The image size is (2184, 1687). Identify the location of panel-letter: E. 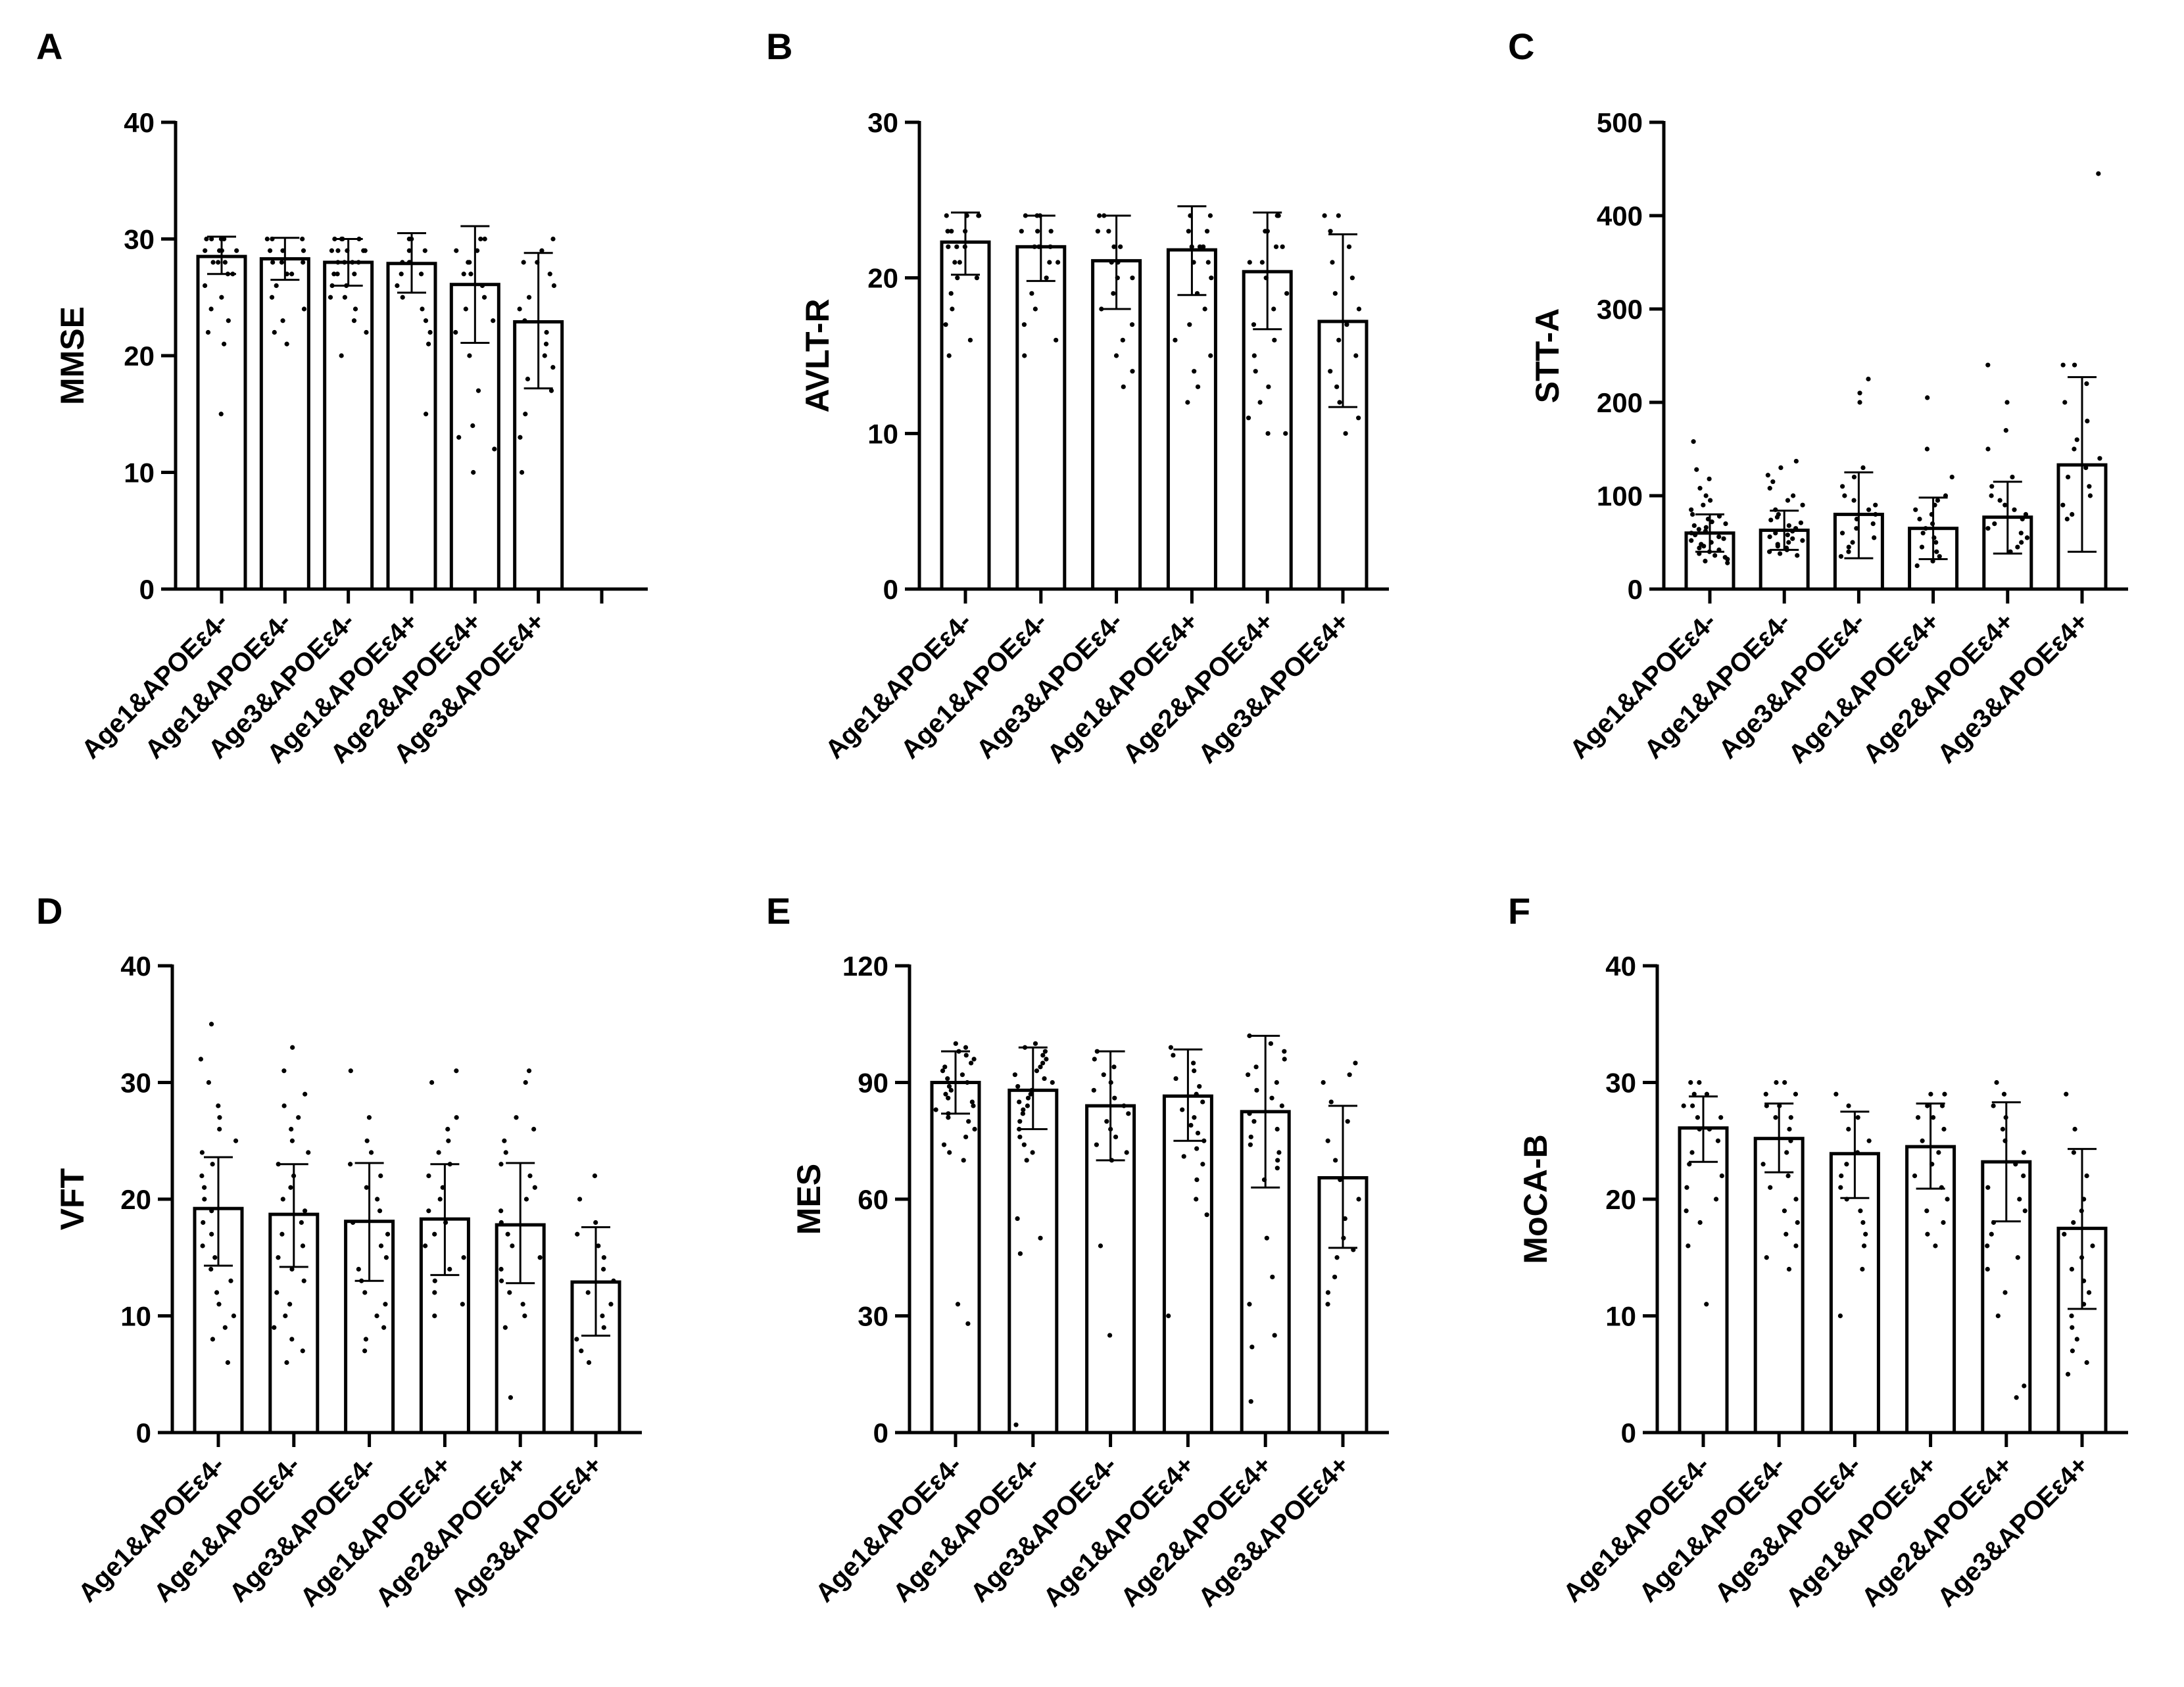
(778, 911).